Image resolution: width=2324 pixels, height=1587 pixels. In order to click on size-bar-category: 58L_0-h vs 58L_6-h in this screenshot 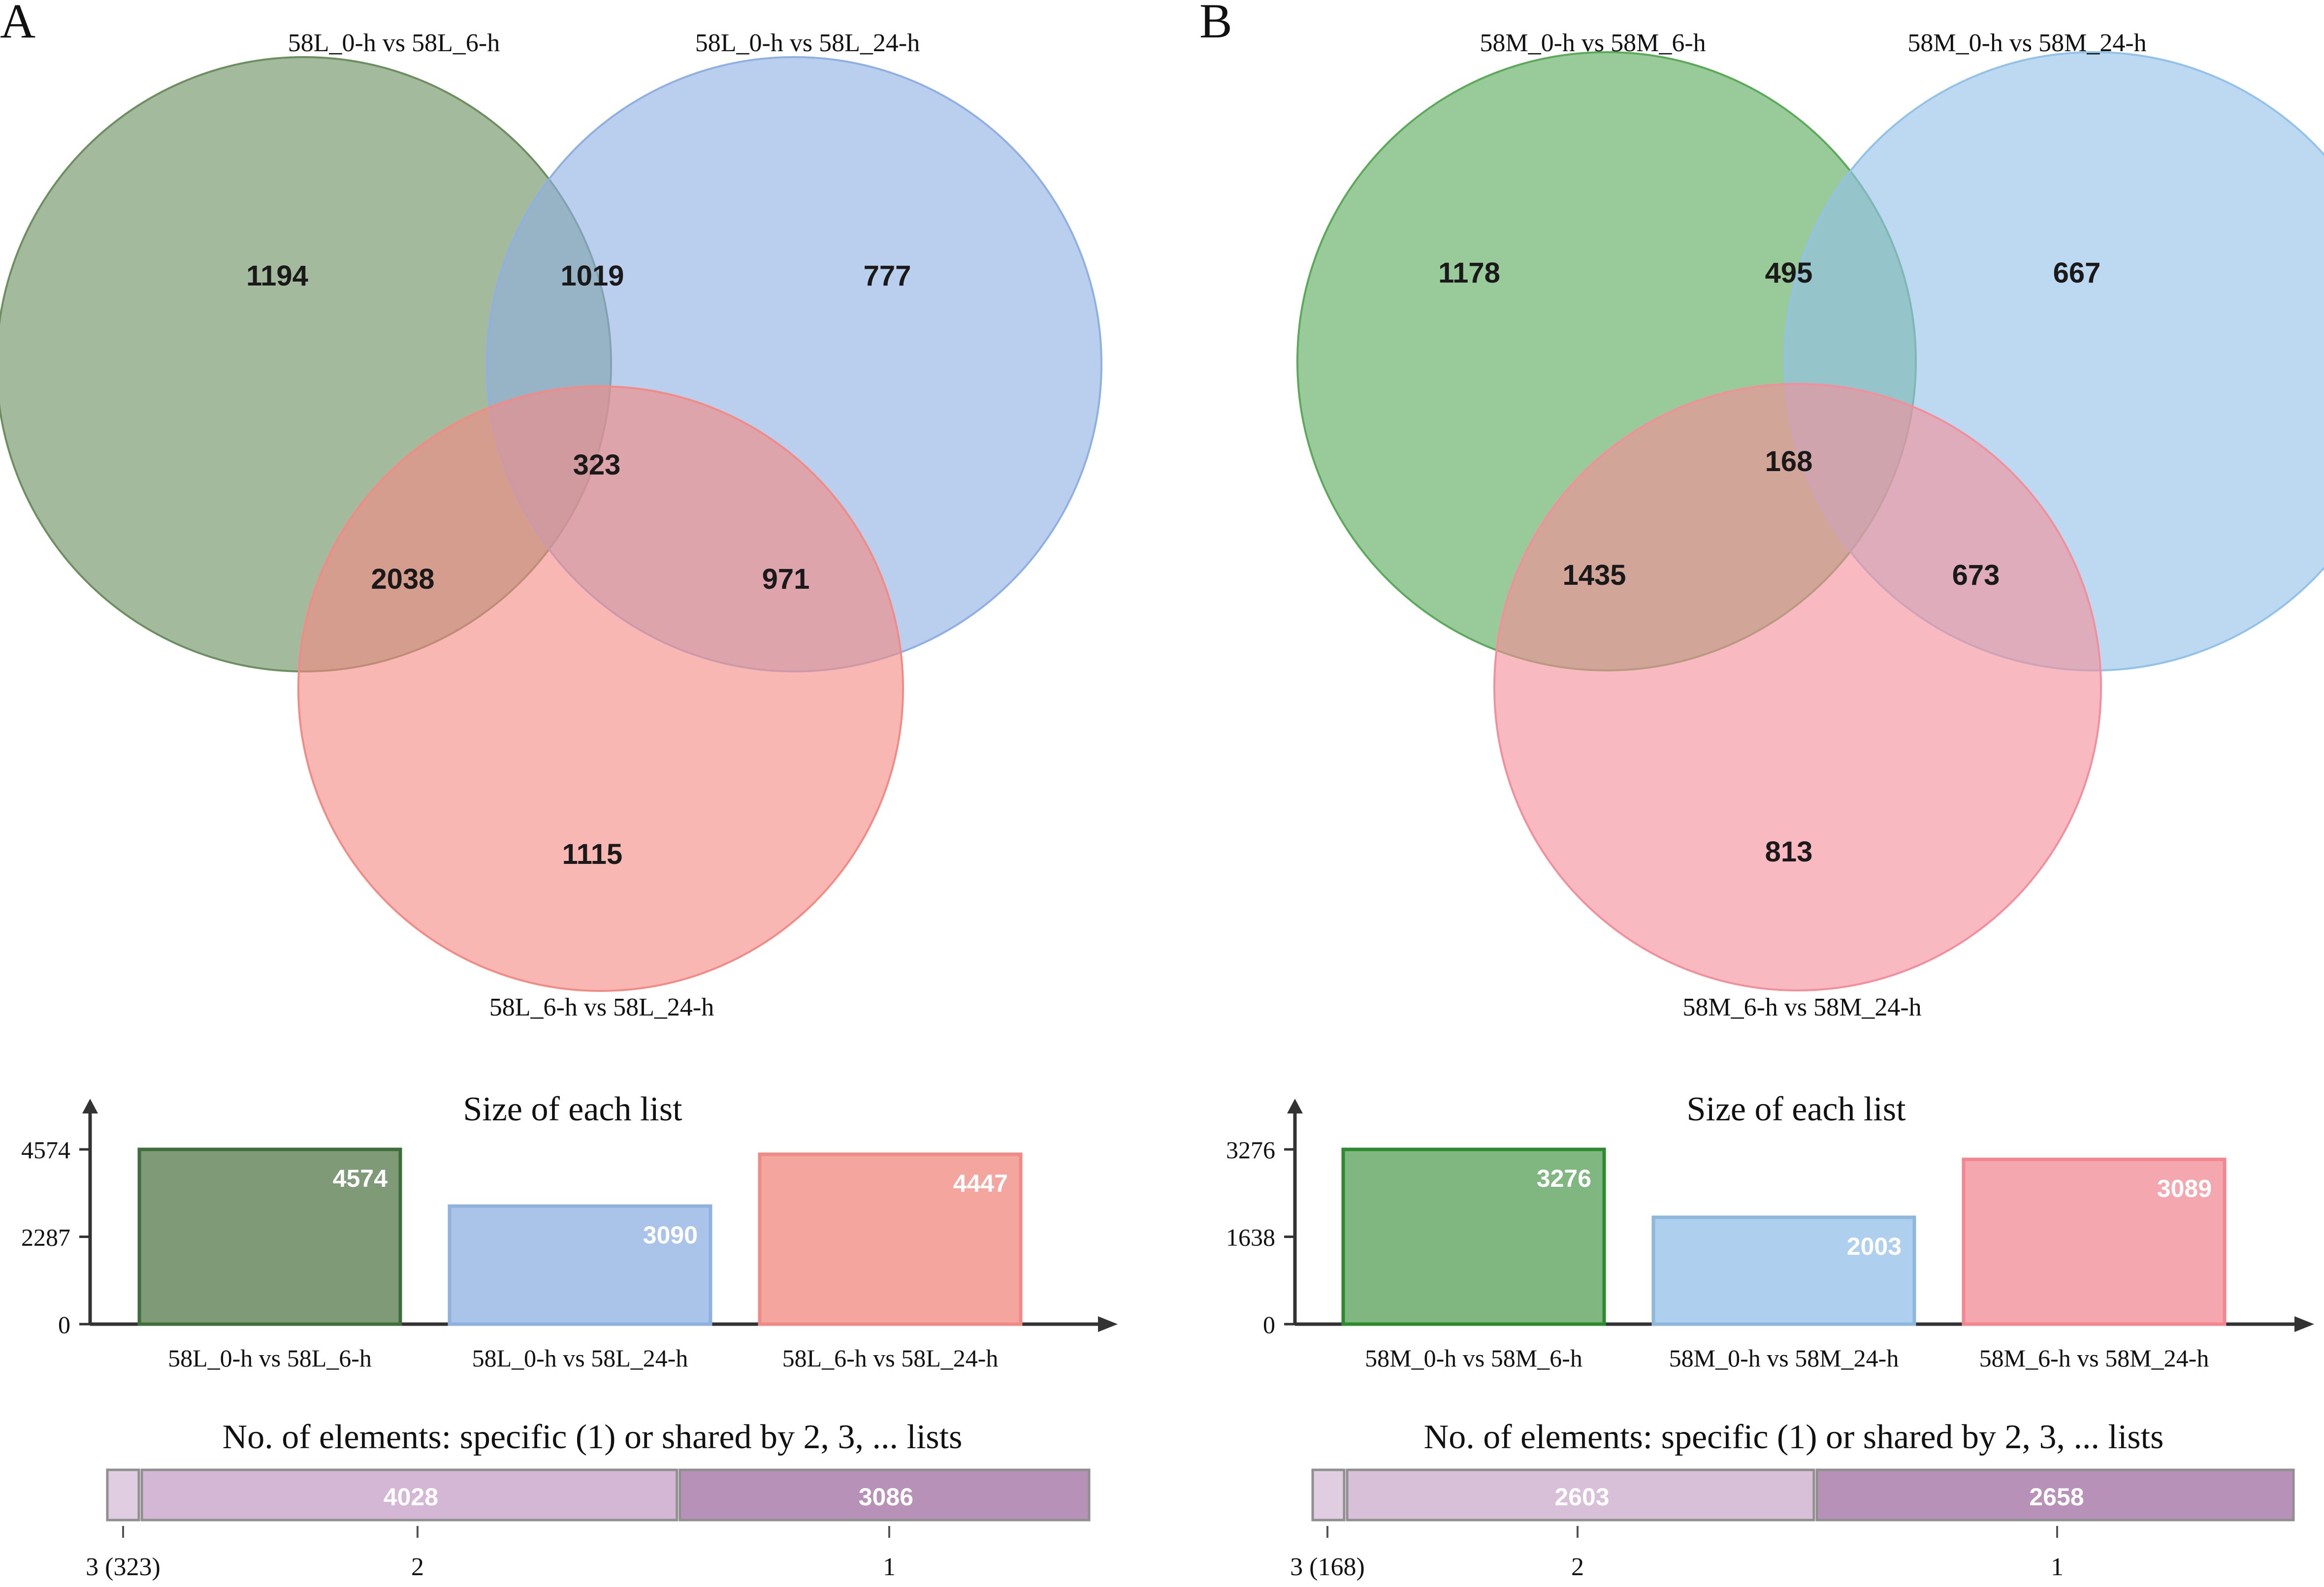, I will do `click(270, 1358)`.